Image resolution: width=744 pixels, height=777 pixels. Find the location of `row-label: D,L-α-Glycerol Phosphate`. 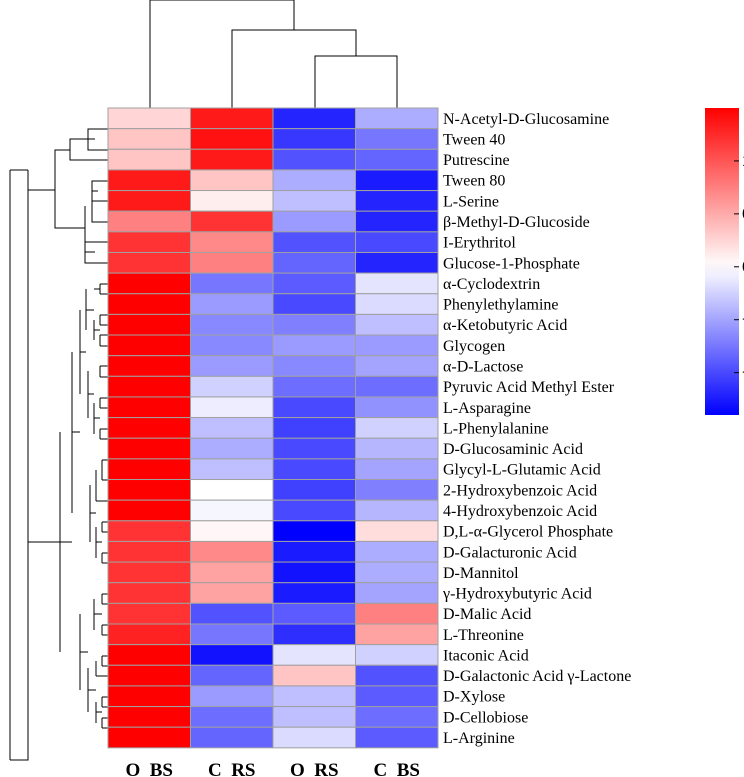

row-label: D,L-α-Glycerol Phosphate is located at coordinates (528, 532).